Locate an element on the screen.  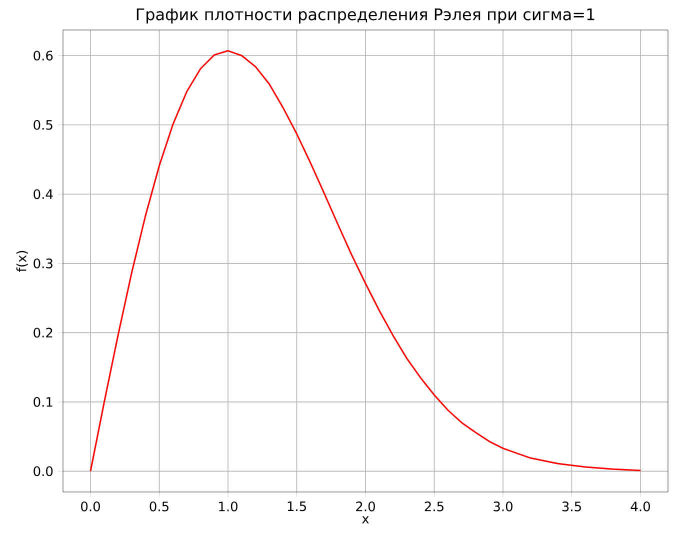
y-tick-label: 0.0 is located at coordinates (43, 471).